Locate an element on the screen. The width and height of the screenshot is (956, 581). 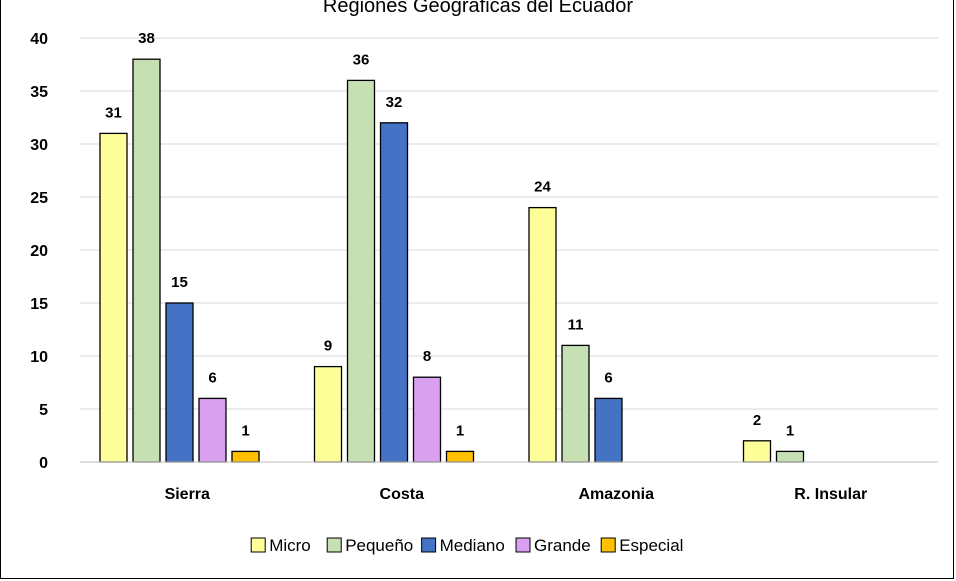
data-label: 36 is located at coordinates (361, 59).